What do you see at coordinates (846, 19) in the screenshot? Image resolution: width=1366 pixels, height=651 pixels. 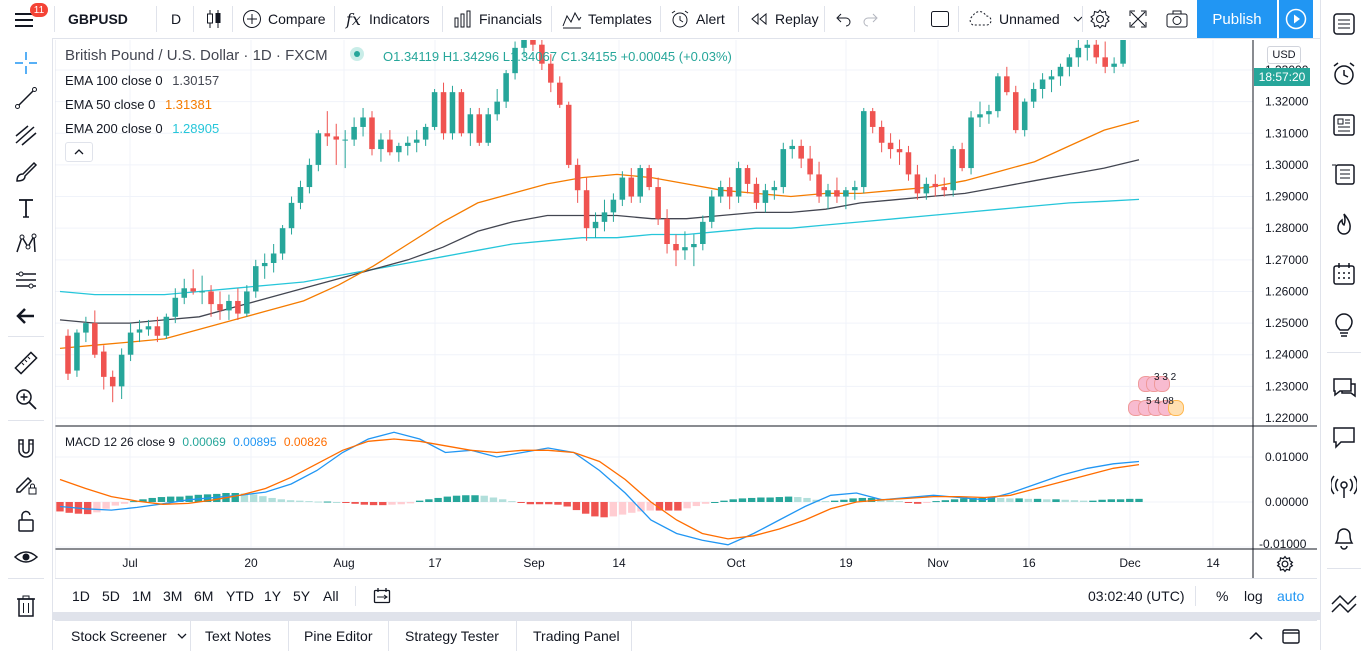 I see `undo-button` at bounding box center [846, 19].